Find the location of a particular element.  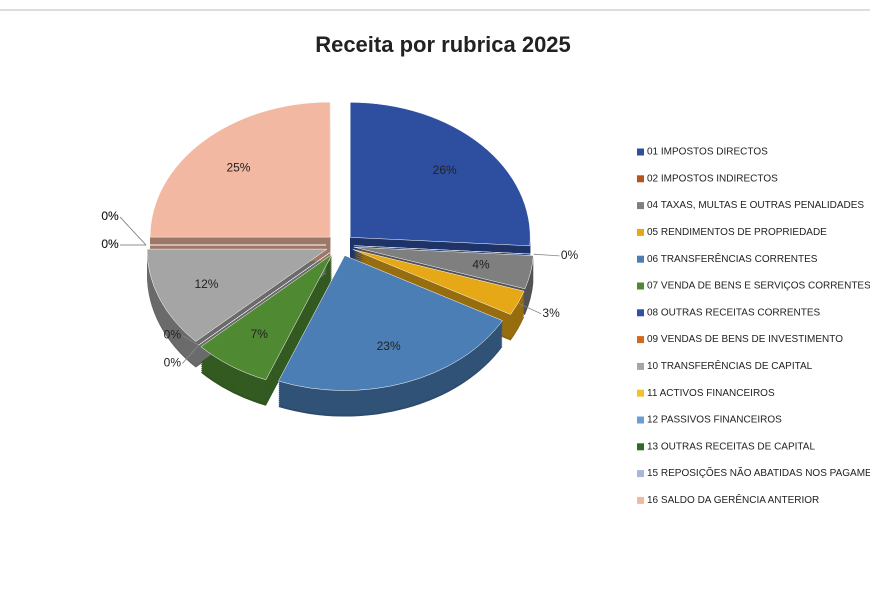

legend-label: 01 IMPOSTOS DIRECTOS is located at coordinates (707, 152).